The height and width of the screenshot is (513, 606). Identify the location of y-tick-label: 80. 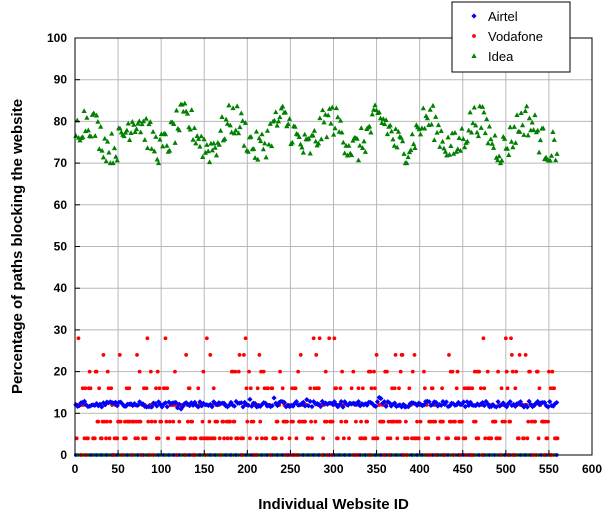
(61, 121).